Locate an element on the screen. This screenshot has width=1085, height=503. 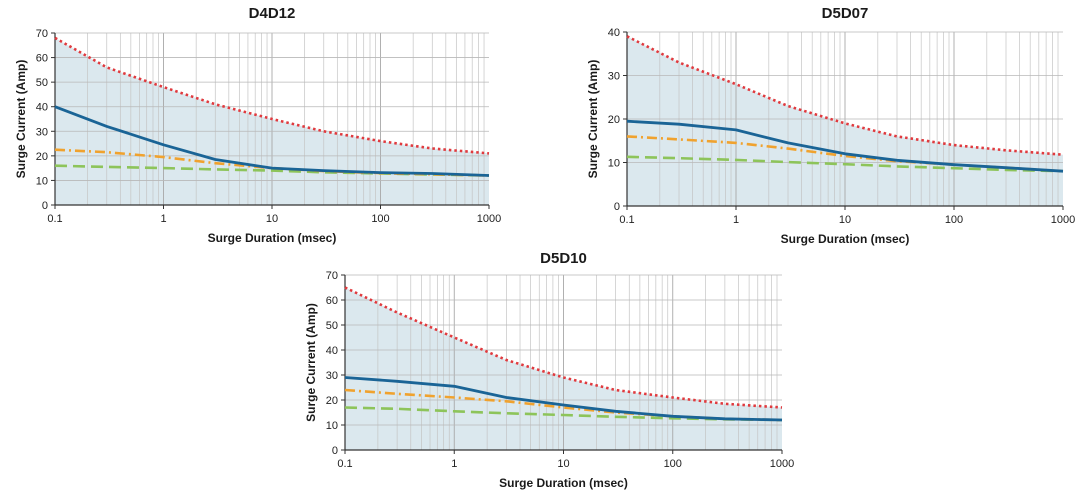
chart-title: D4D12 is located at coordinates (272, 13).